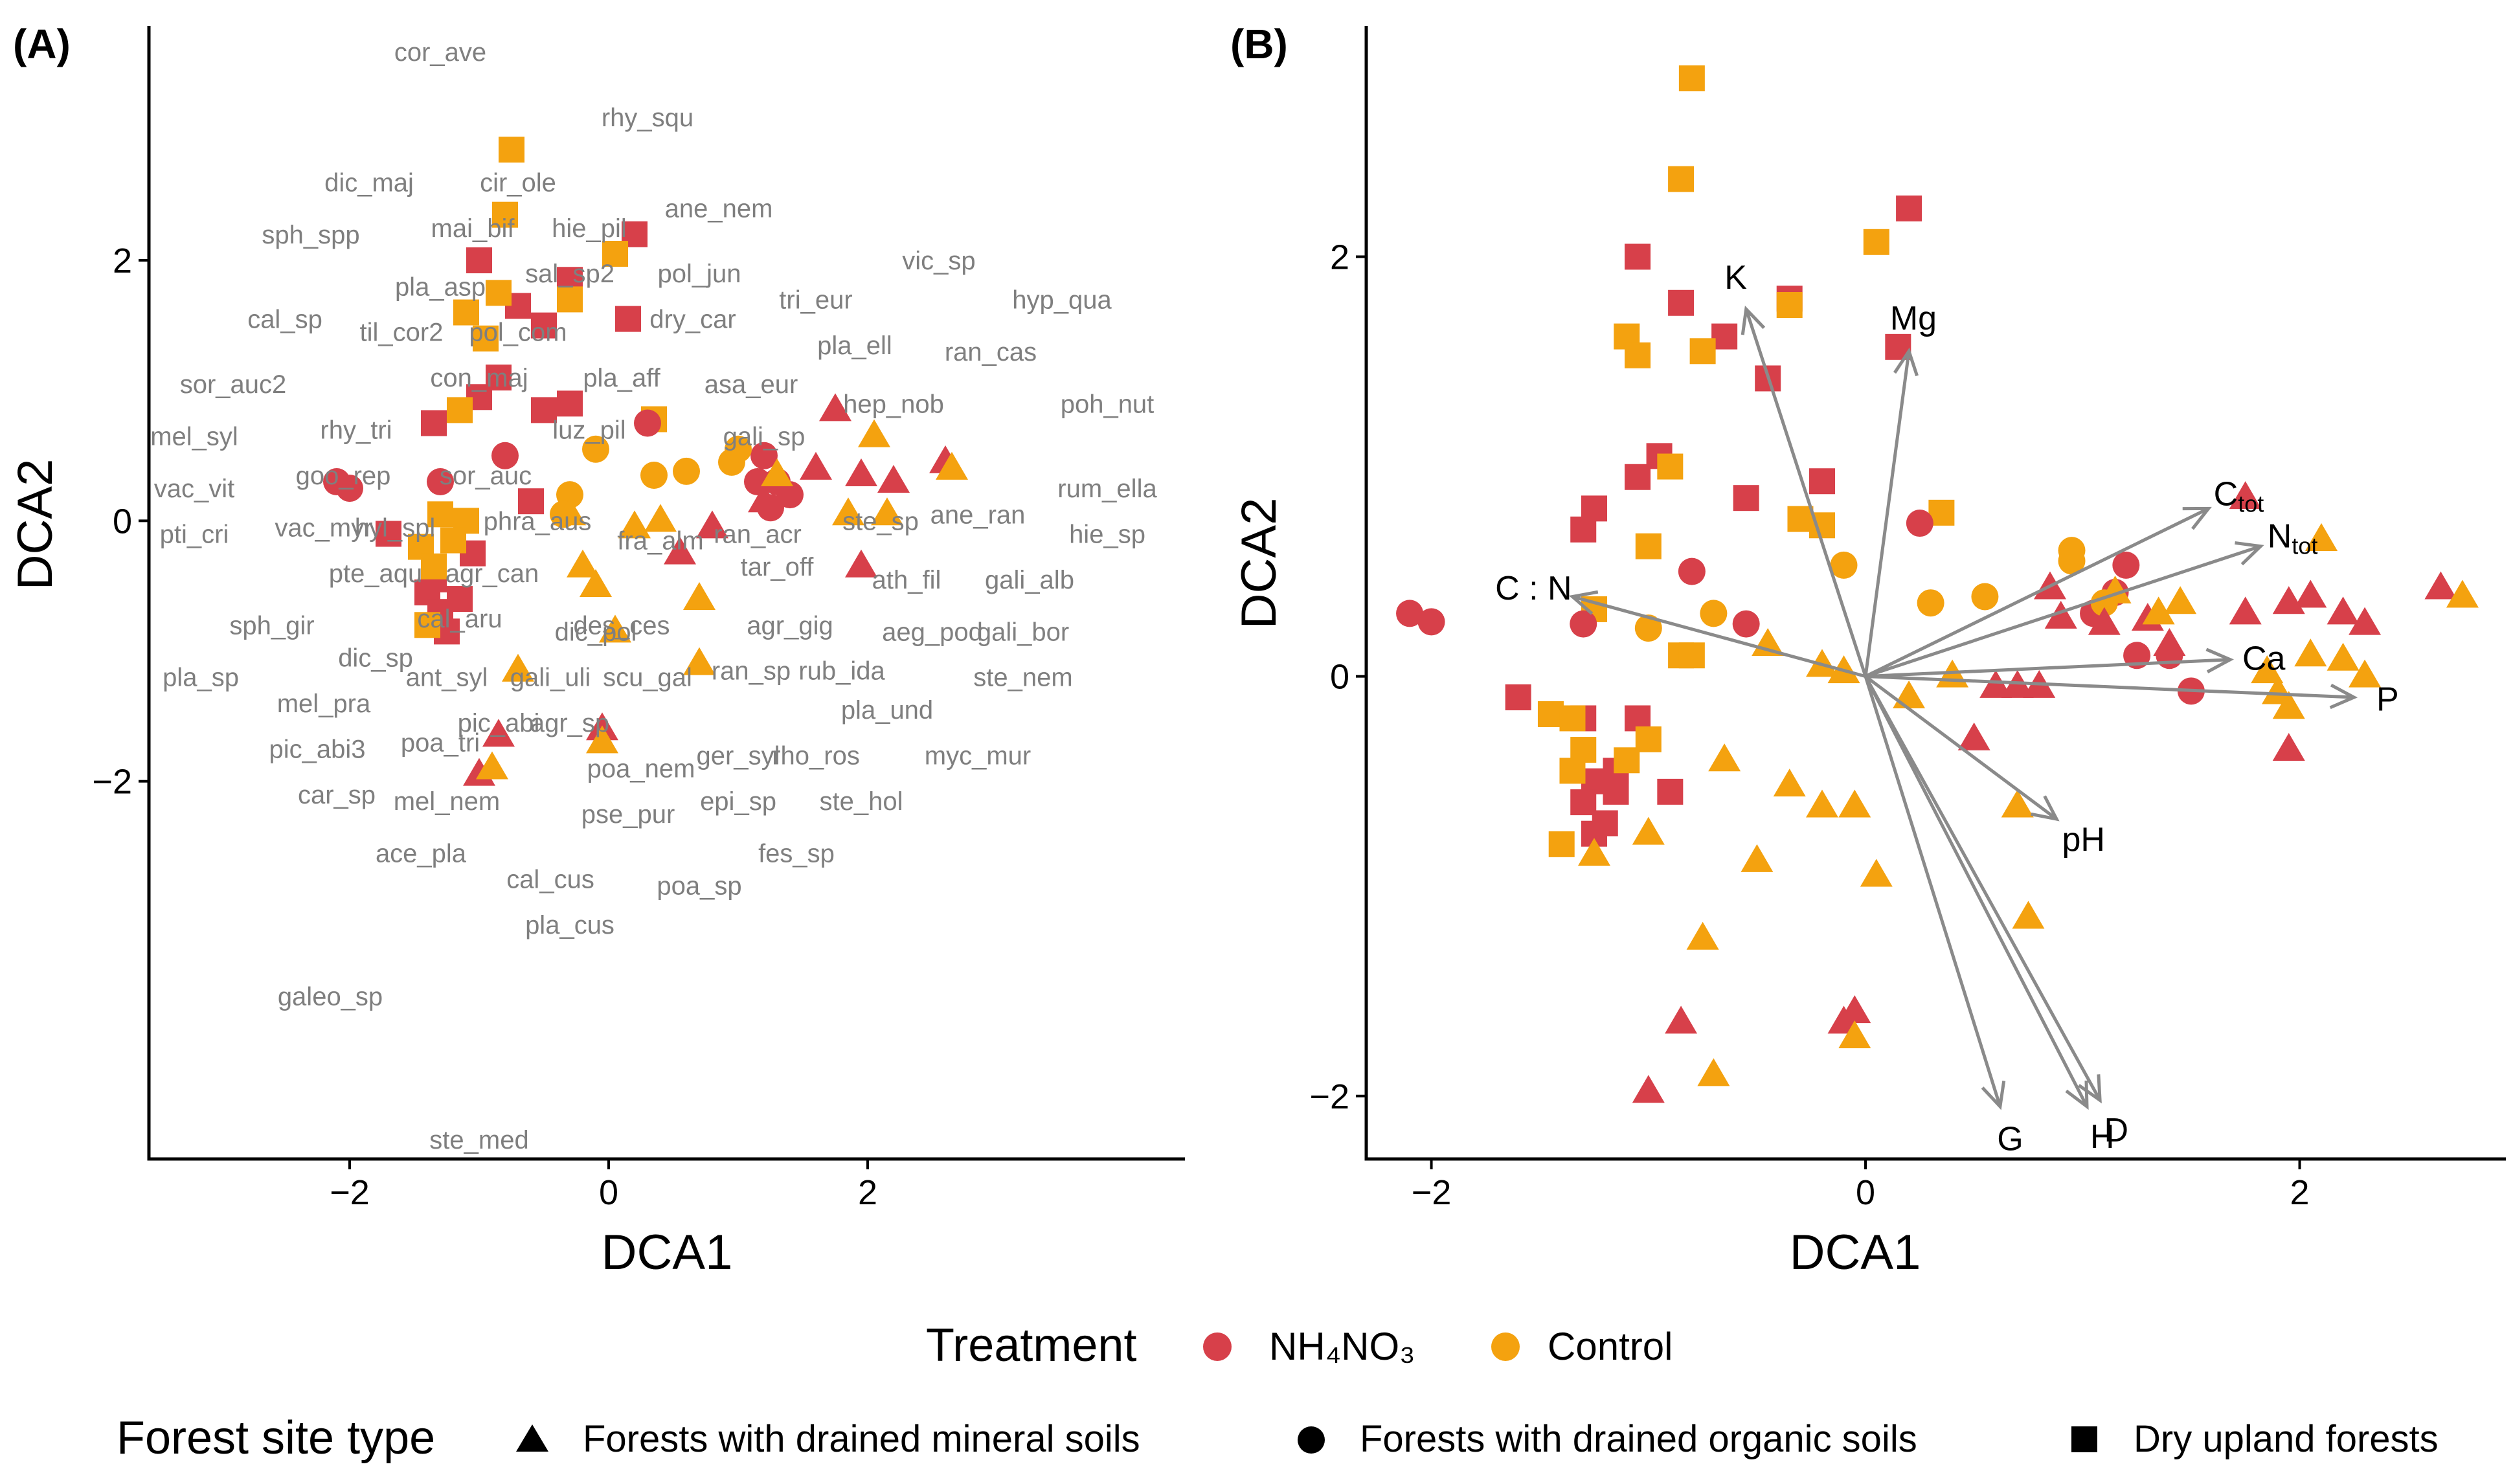 This screenshot has width=2513, height=1484. What do you see at coordinates (861, 1439) in the screenshot?
I see `legend-mineral-soils-label: Forests with drained mineral soils` at bounding box center [861, 1439].